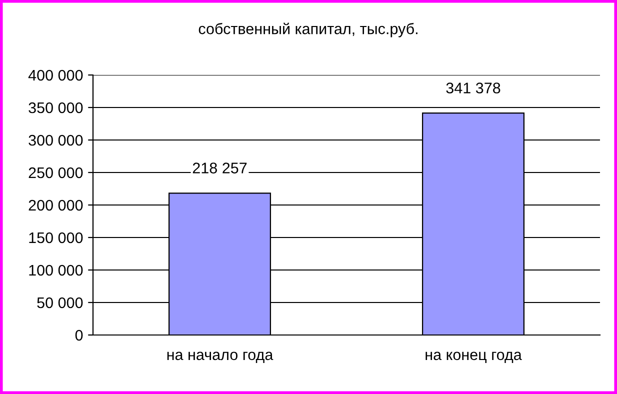 This screenshot has height=394, width=617. Describe the element at coordinates (55, 205) in the screenshot. I see `y-tick-label: 200 000` at that location.